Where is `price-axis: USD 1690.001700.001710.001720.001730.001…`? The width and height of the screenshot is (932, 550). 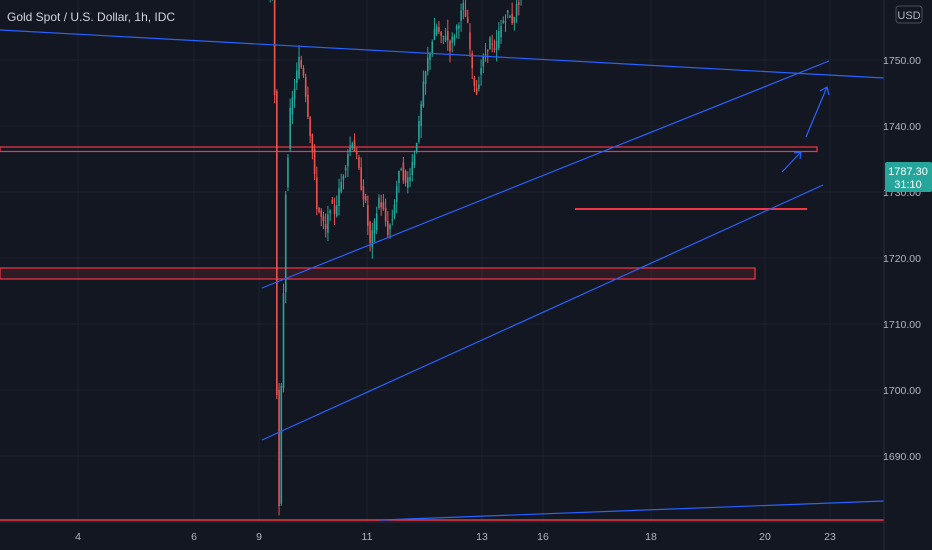
price-axis: USD 1690.001700.001710.001720.001730.001… is located at coordinates (907, 275).